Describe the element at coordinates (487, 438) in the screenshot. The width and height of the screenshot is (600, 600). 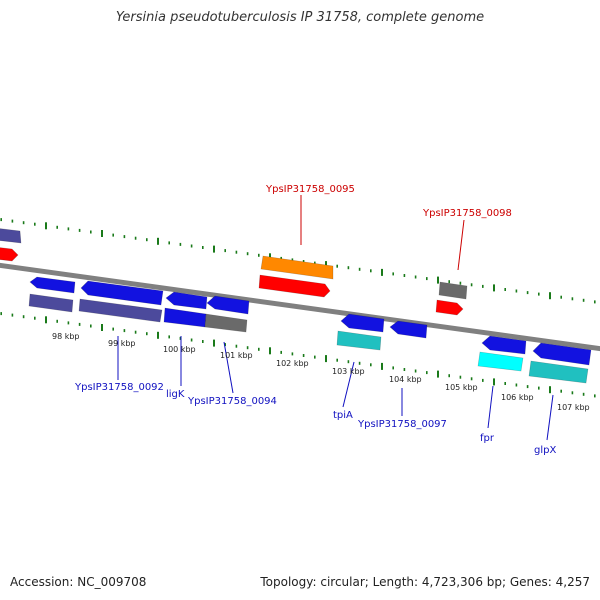
I see `gene-label-fpr: fpr` at that location.